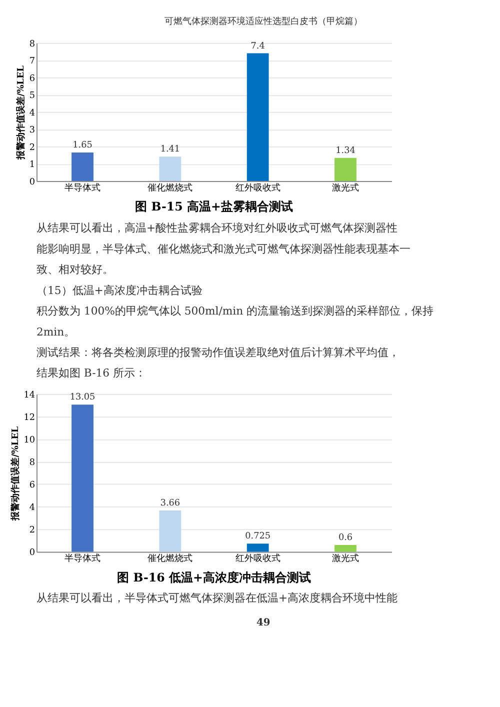  I want to click on text: 积分数为 100%的甲烷气体以 500ml/min 的流量输送到探测器的采样部位，保持, so click(235, 311).